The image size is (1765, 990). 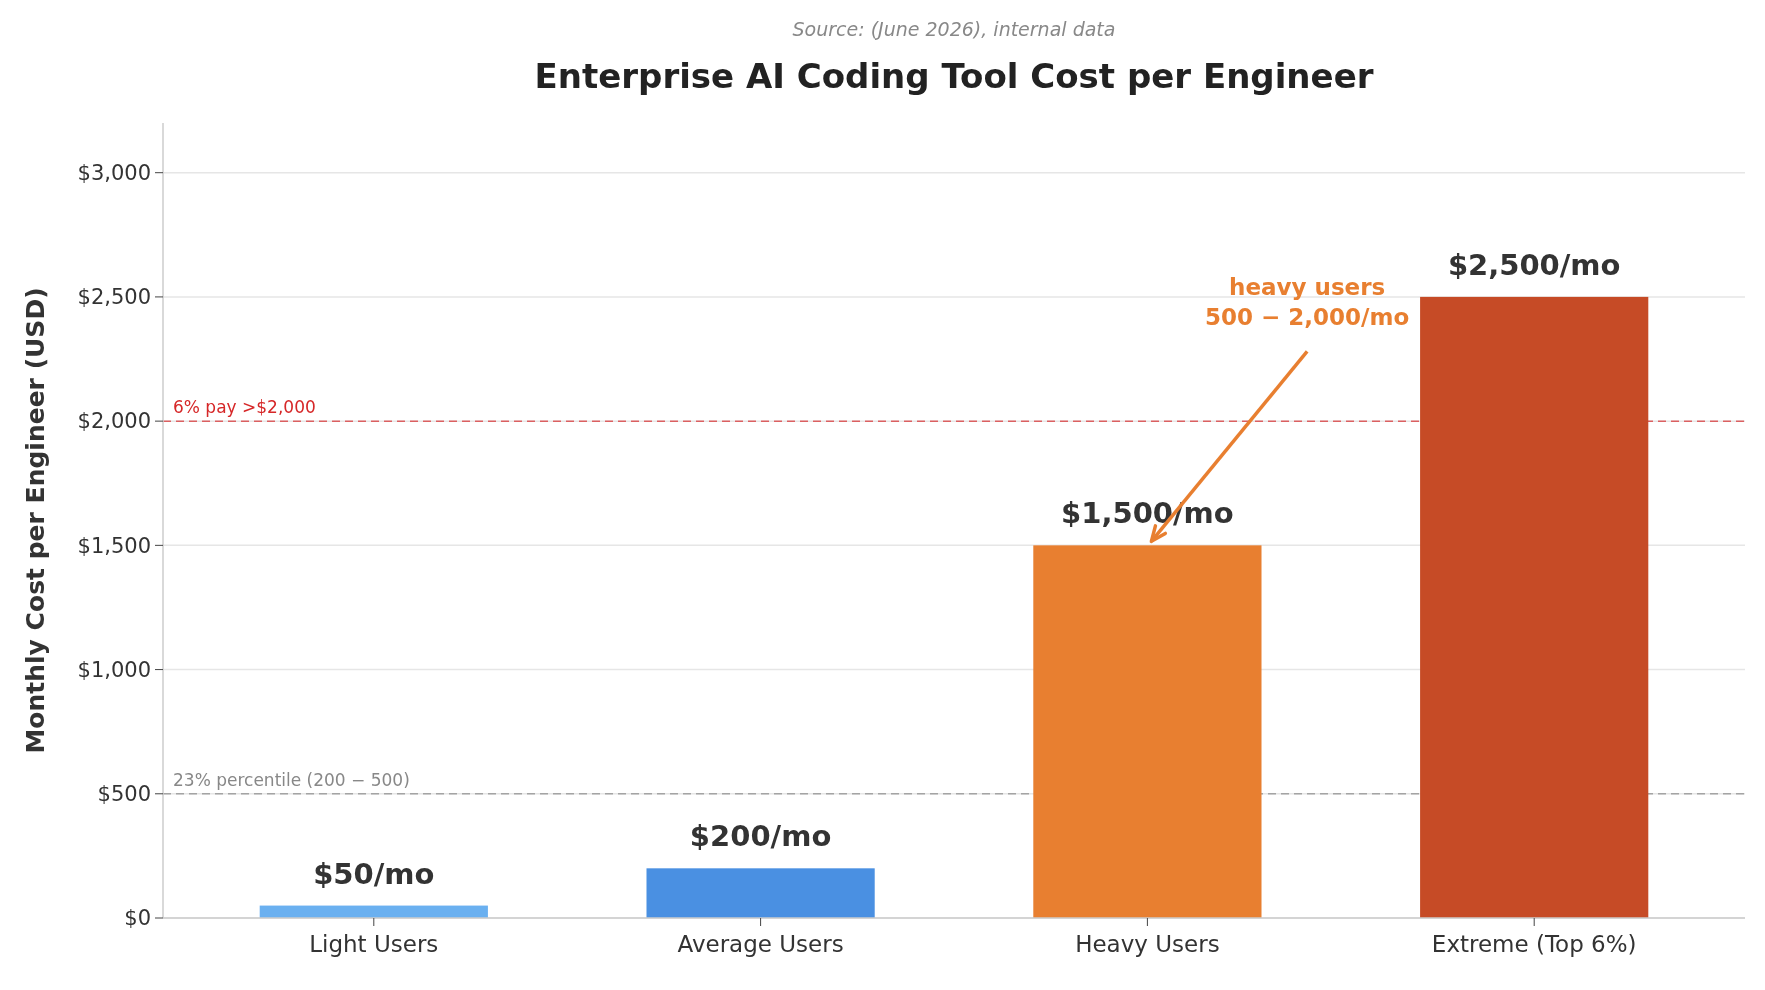 What do you see at coordinates (374, 873) in the screenshot?
I see `data-label: $50/mo` at bounding box center [374, 873].